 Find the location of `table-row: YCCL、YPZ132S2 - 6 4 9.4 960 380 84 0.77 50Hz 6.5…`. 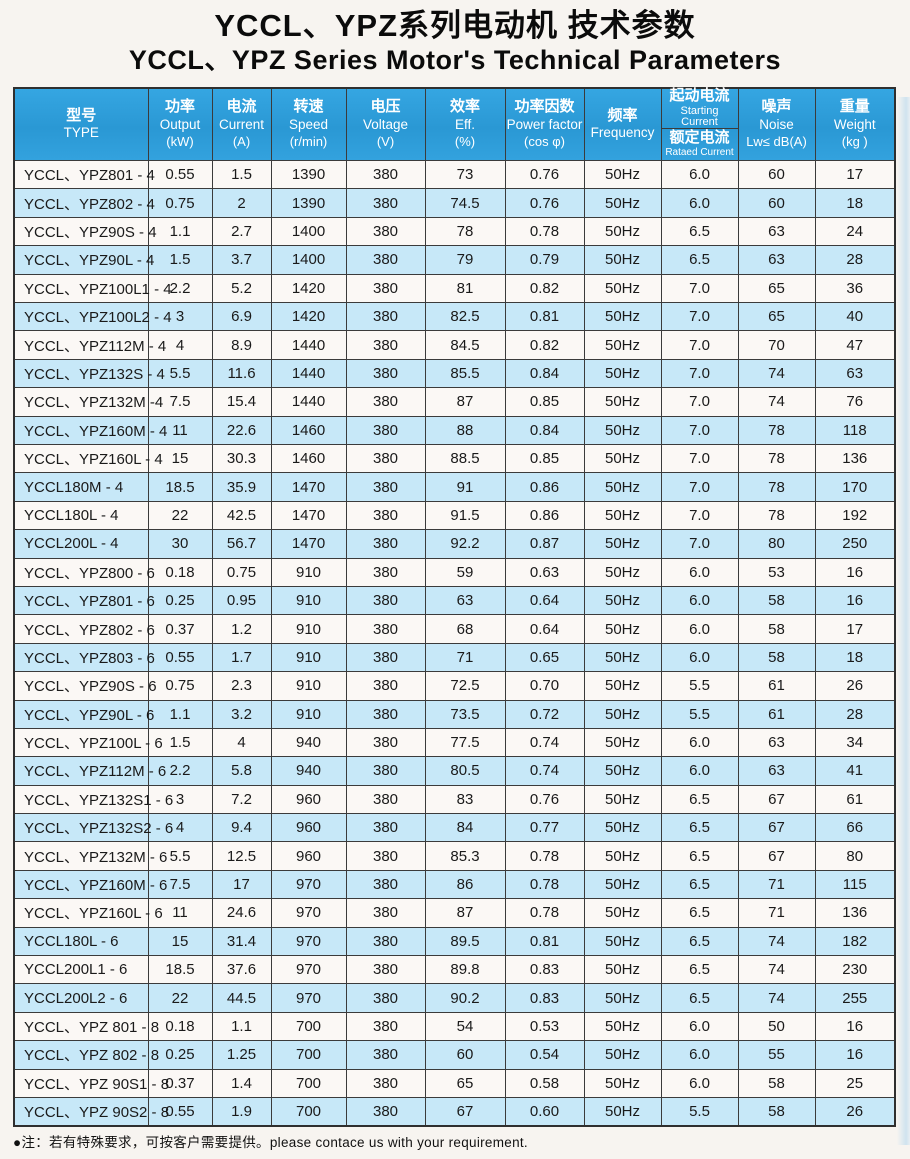

table-row: YCCL、YPZ132S2 - 6 4 9.4 960 380 84 0.77 50Hz 6.5… is located at coordinates (454, 828).